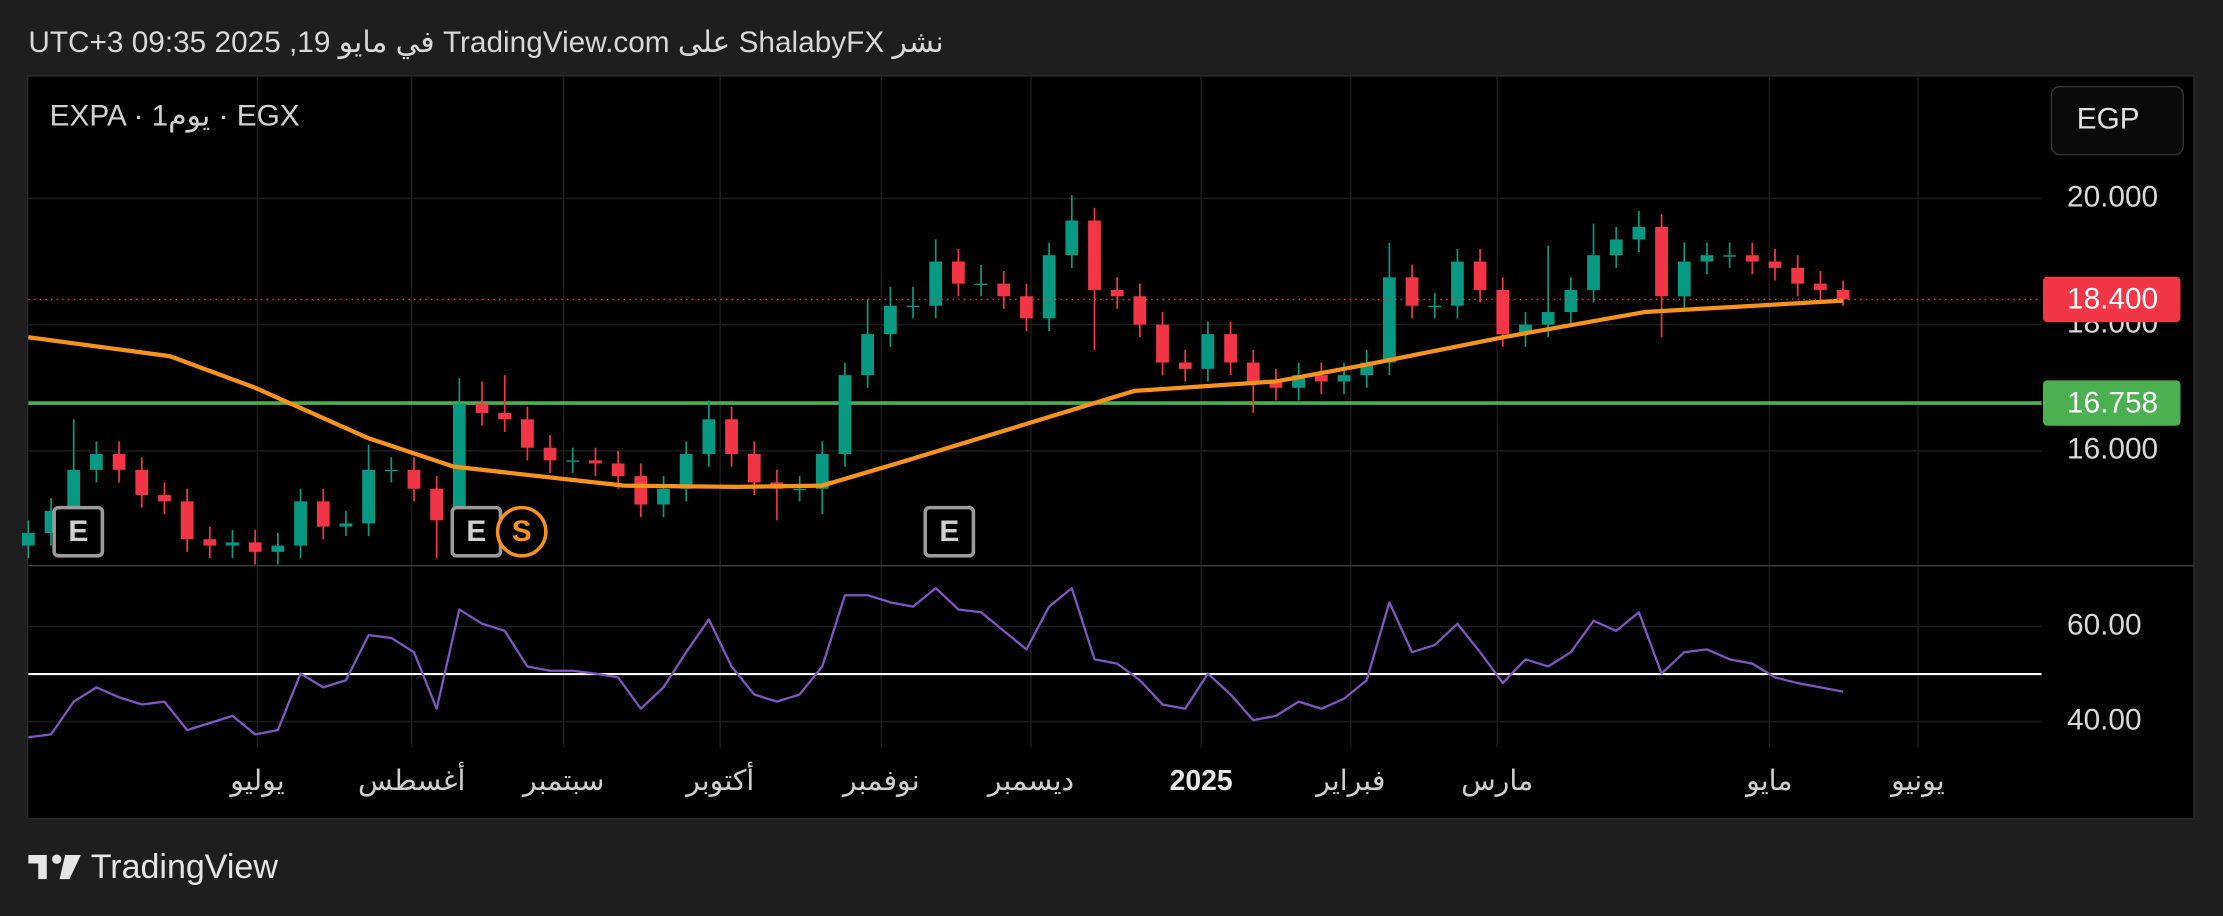 This screenshot has height=916, width=2223. I want to click on last-price-label: 18.400, so click(2112, 299).